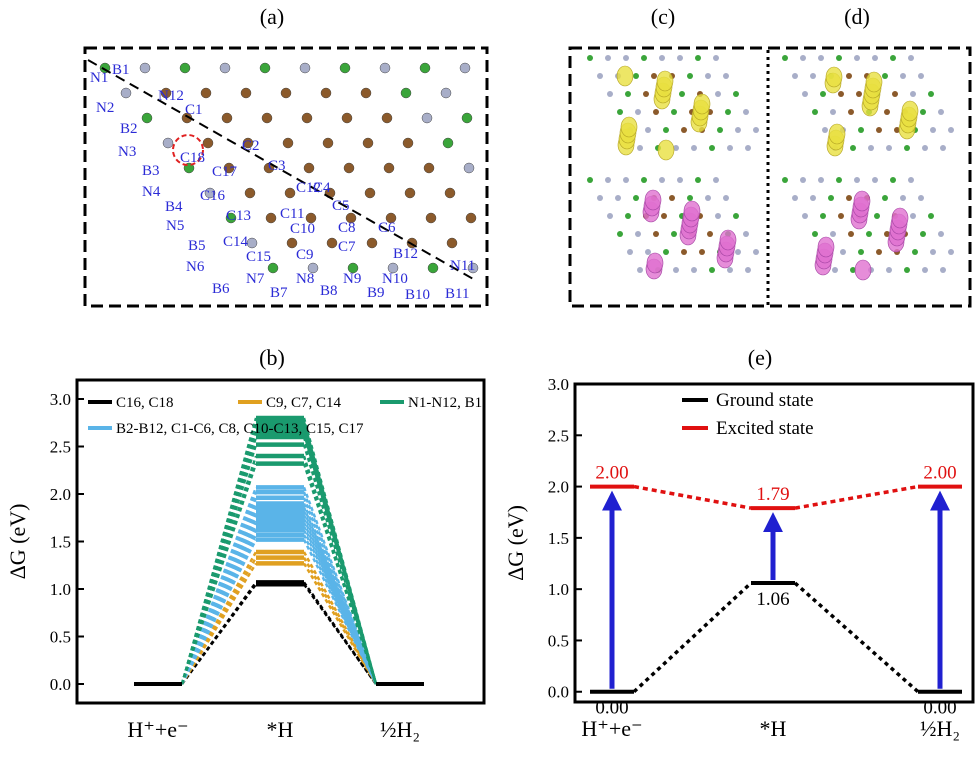 The width and height of the screenshot is (980, 759). I want to click on lattice-a, so click(289, 168).